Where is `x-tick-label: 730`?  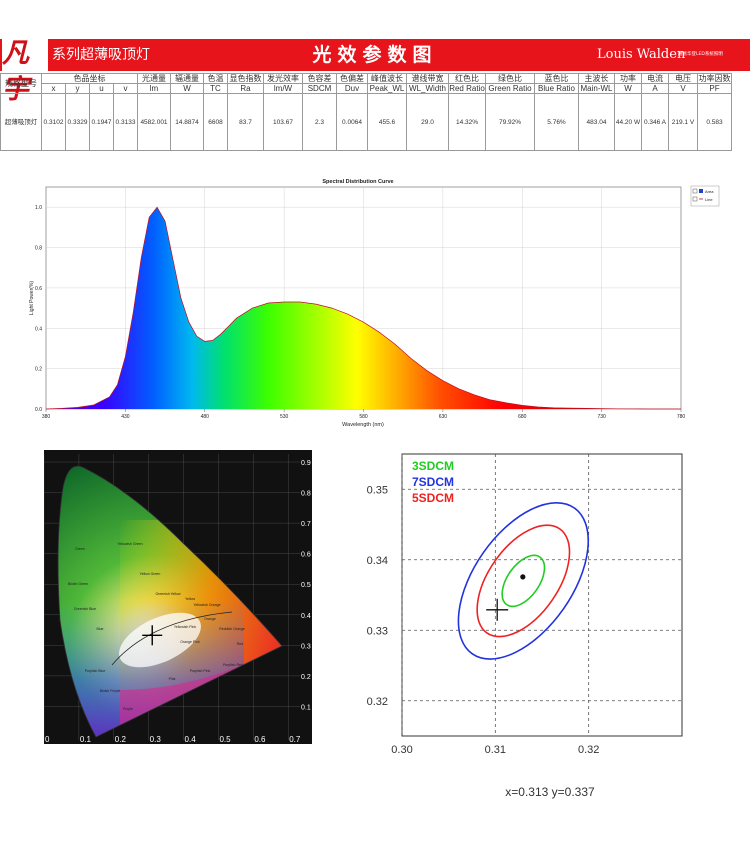
x-tick-label: 730 is located at coordinates (601, 417).